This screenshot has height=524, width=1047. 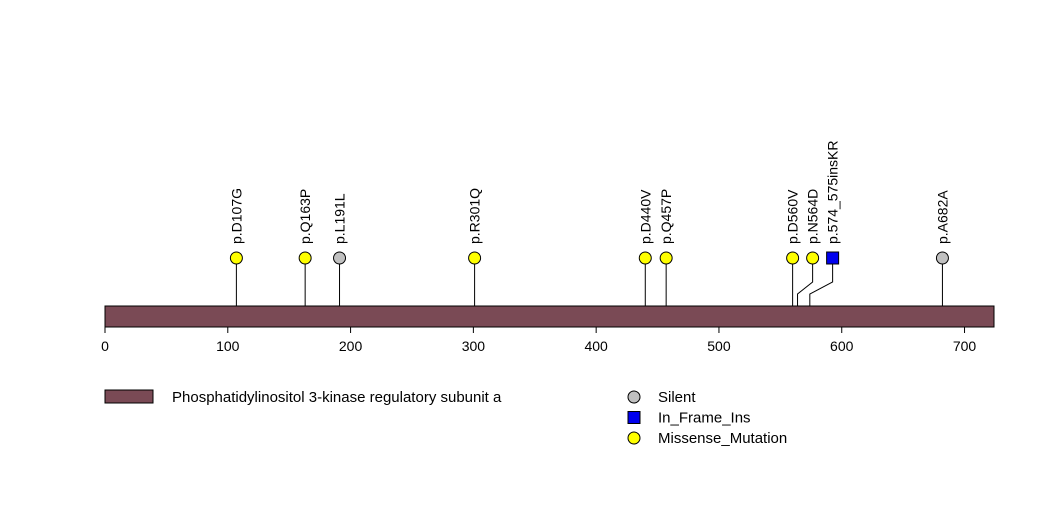 I want to click on mutation-label: p.L191L, so click(x=340, y=218).